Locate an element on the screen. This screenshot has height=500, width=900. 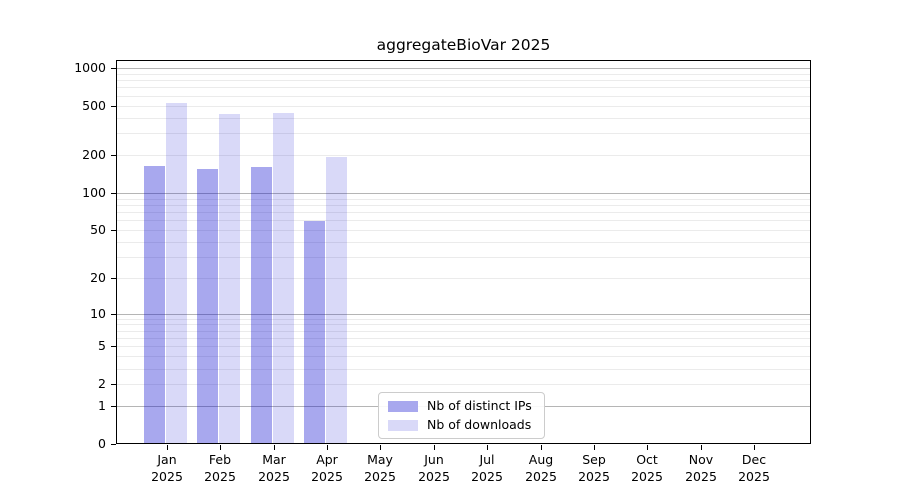
x-tick-label: Apr 2025 is located at coordinates (327, 468).